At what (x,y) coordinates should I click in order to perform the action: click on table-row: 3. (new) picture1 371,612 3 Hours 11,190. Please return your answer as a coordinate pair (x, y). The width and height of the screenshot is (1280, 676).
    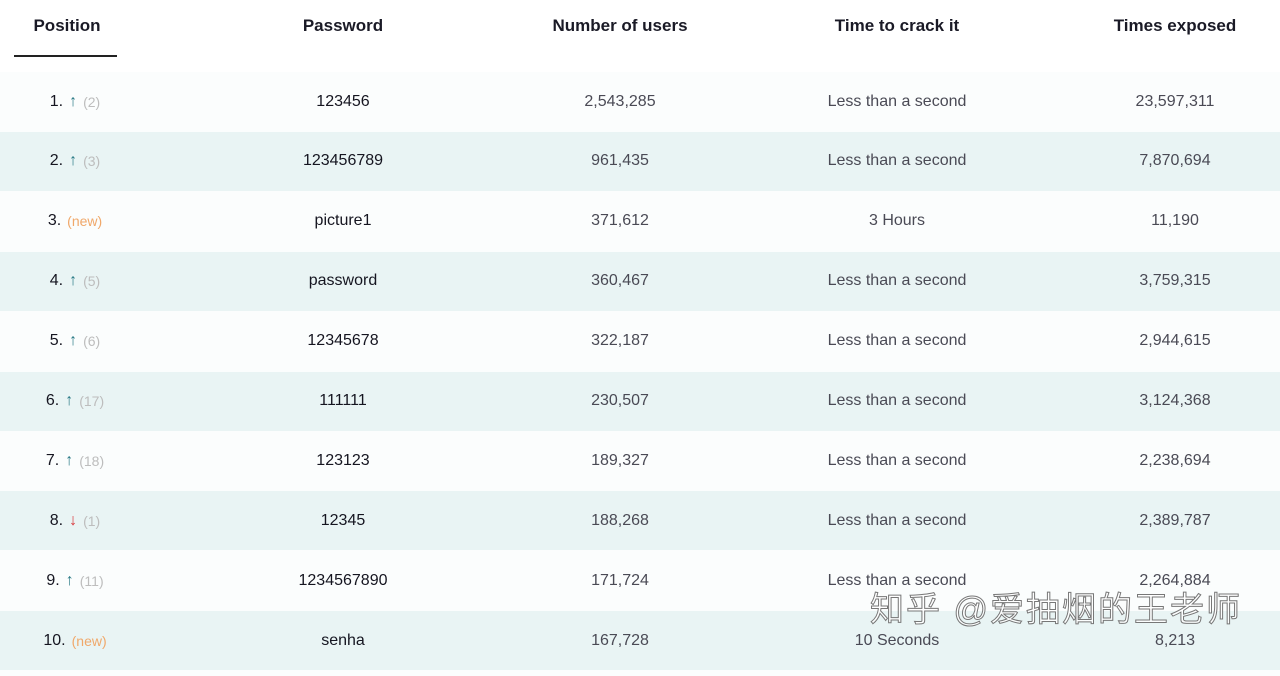
    Looking at the image, I should click on (640, 221).